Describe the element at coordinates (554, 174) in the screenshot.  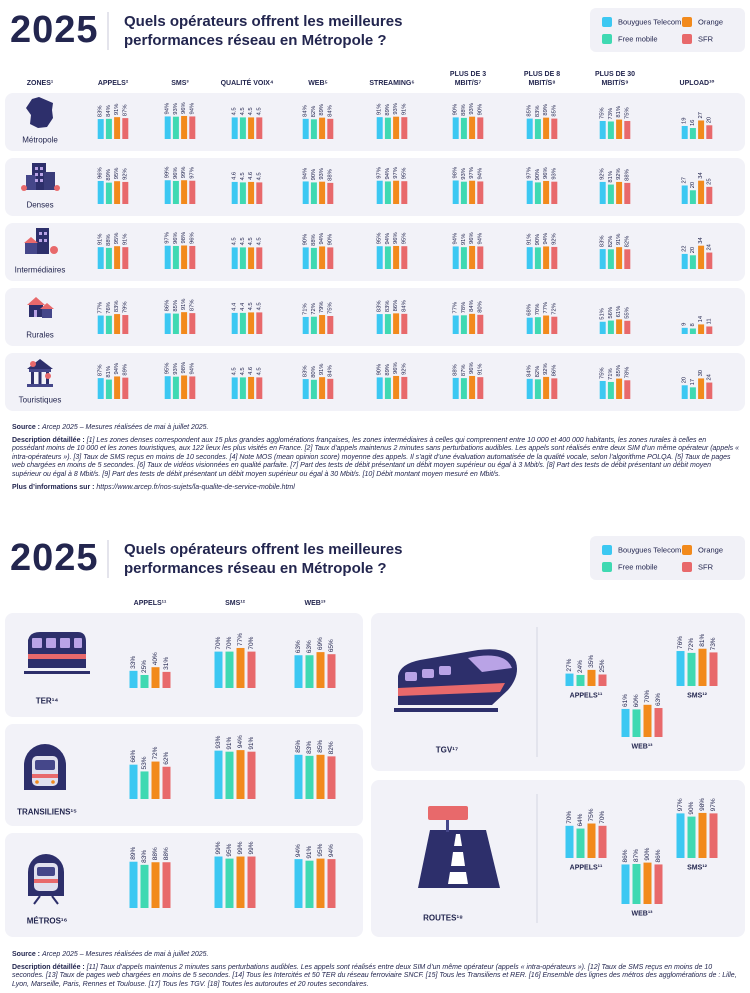
I see `bar-label: 93%` at that location.